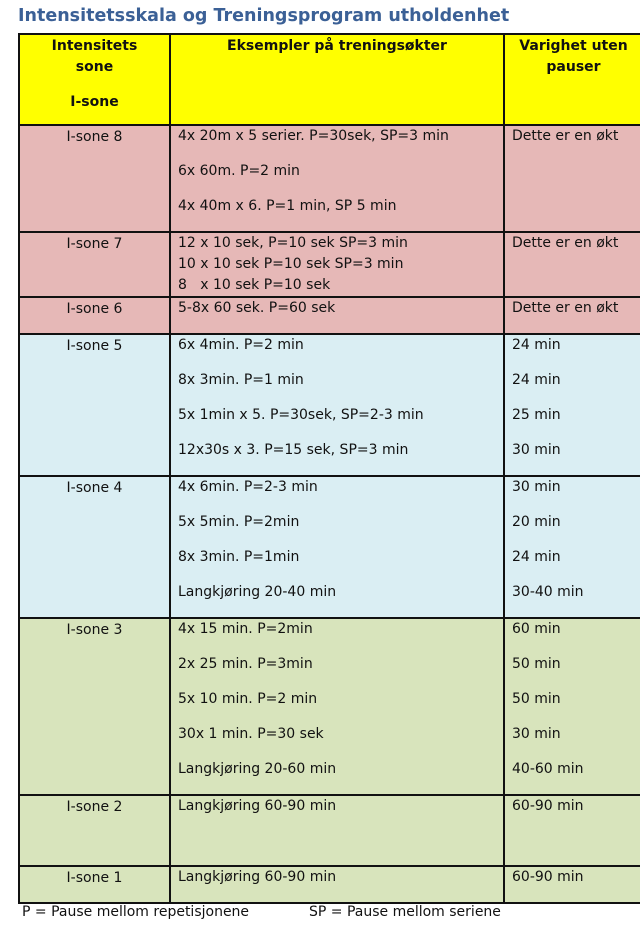  I want to click on zone-cell: I-sone 4, so click(94, 547).